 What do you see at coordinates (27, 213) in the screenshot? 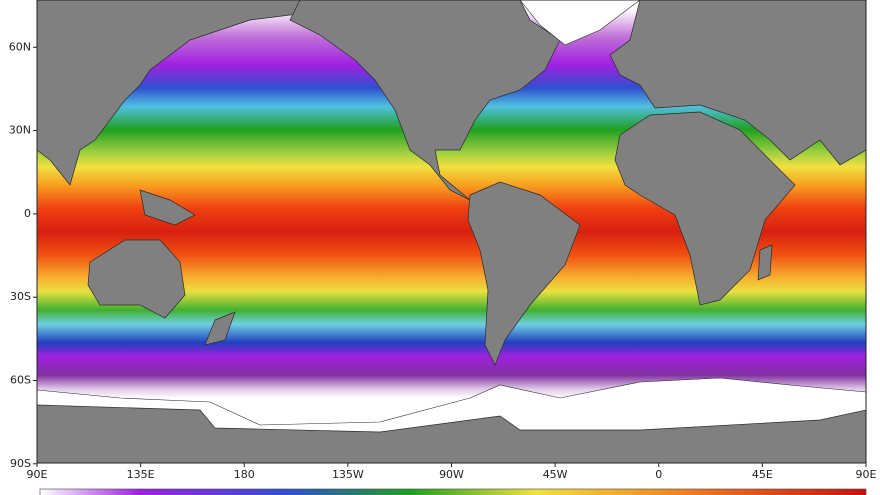
I see `lat-label: 0` at bounding box center [27, 213].